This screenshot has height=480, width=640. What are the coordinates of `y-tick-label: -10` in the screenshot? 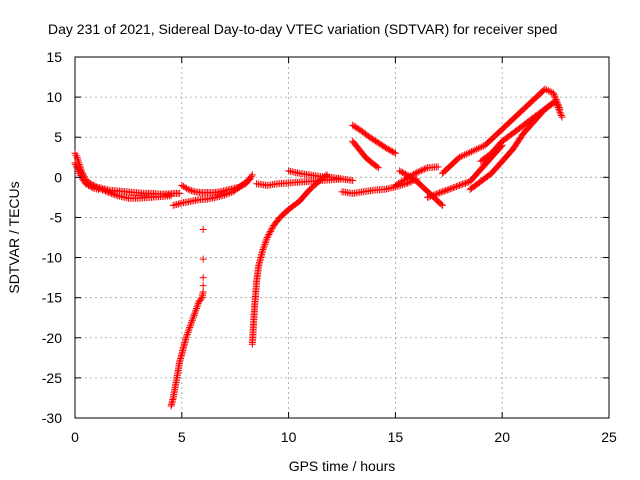 It's located at (52, 258).